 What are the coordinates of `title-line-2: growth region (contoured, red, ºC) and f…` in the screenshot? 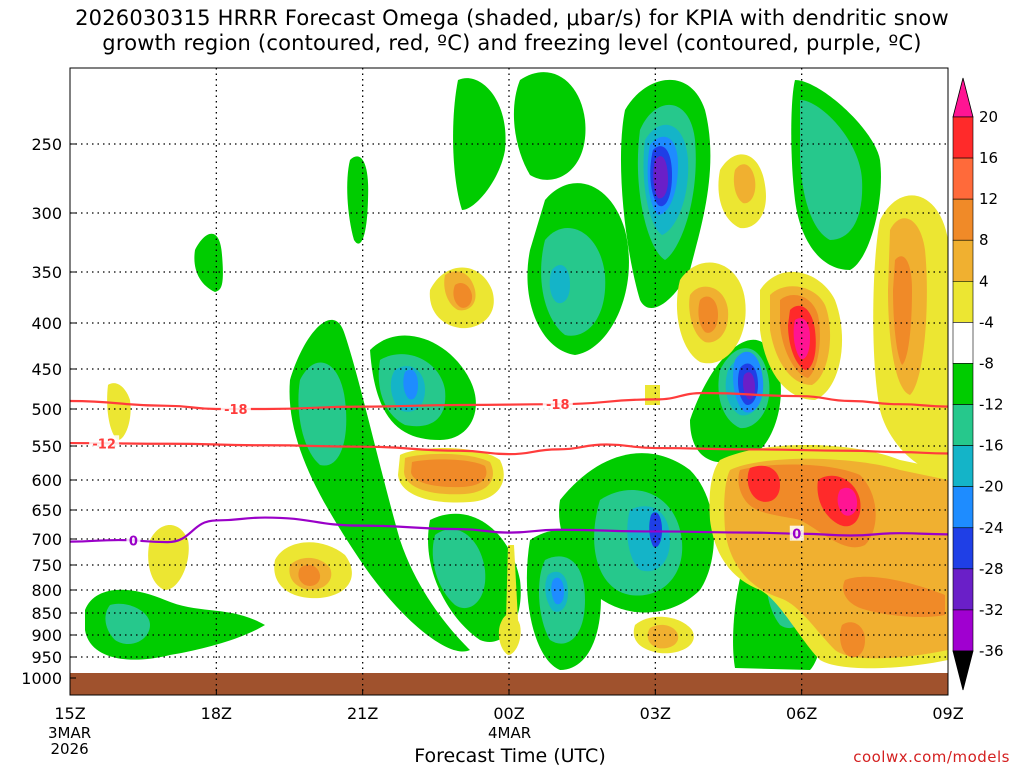 It's located at (512, 43).